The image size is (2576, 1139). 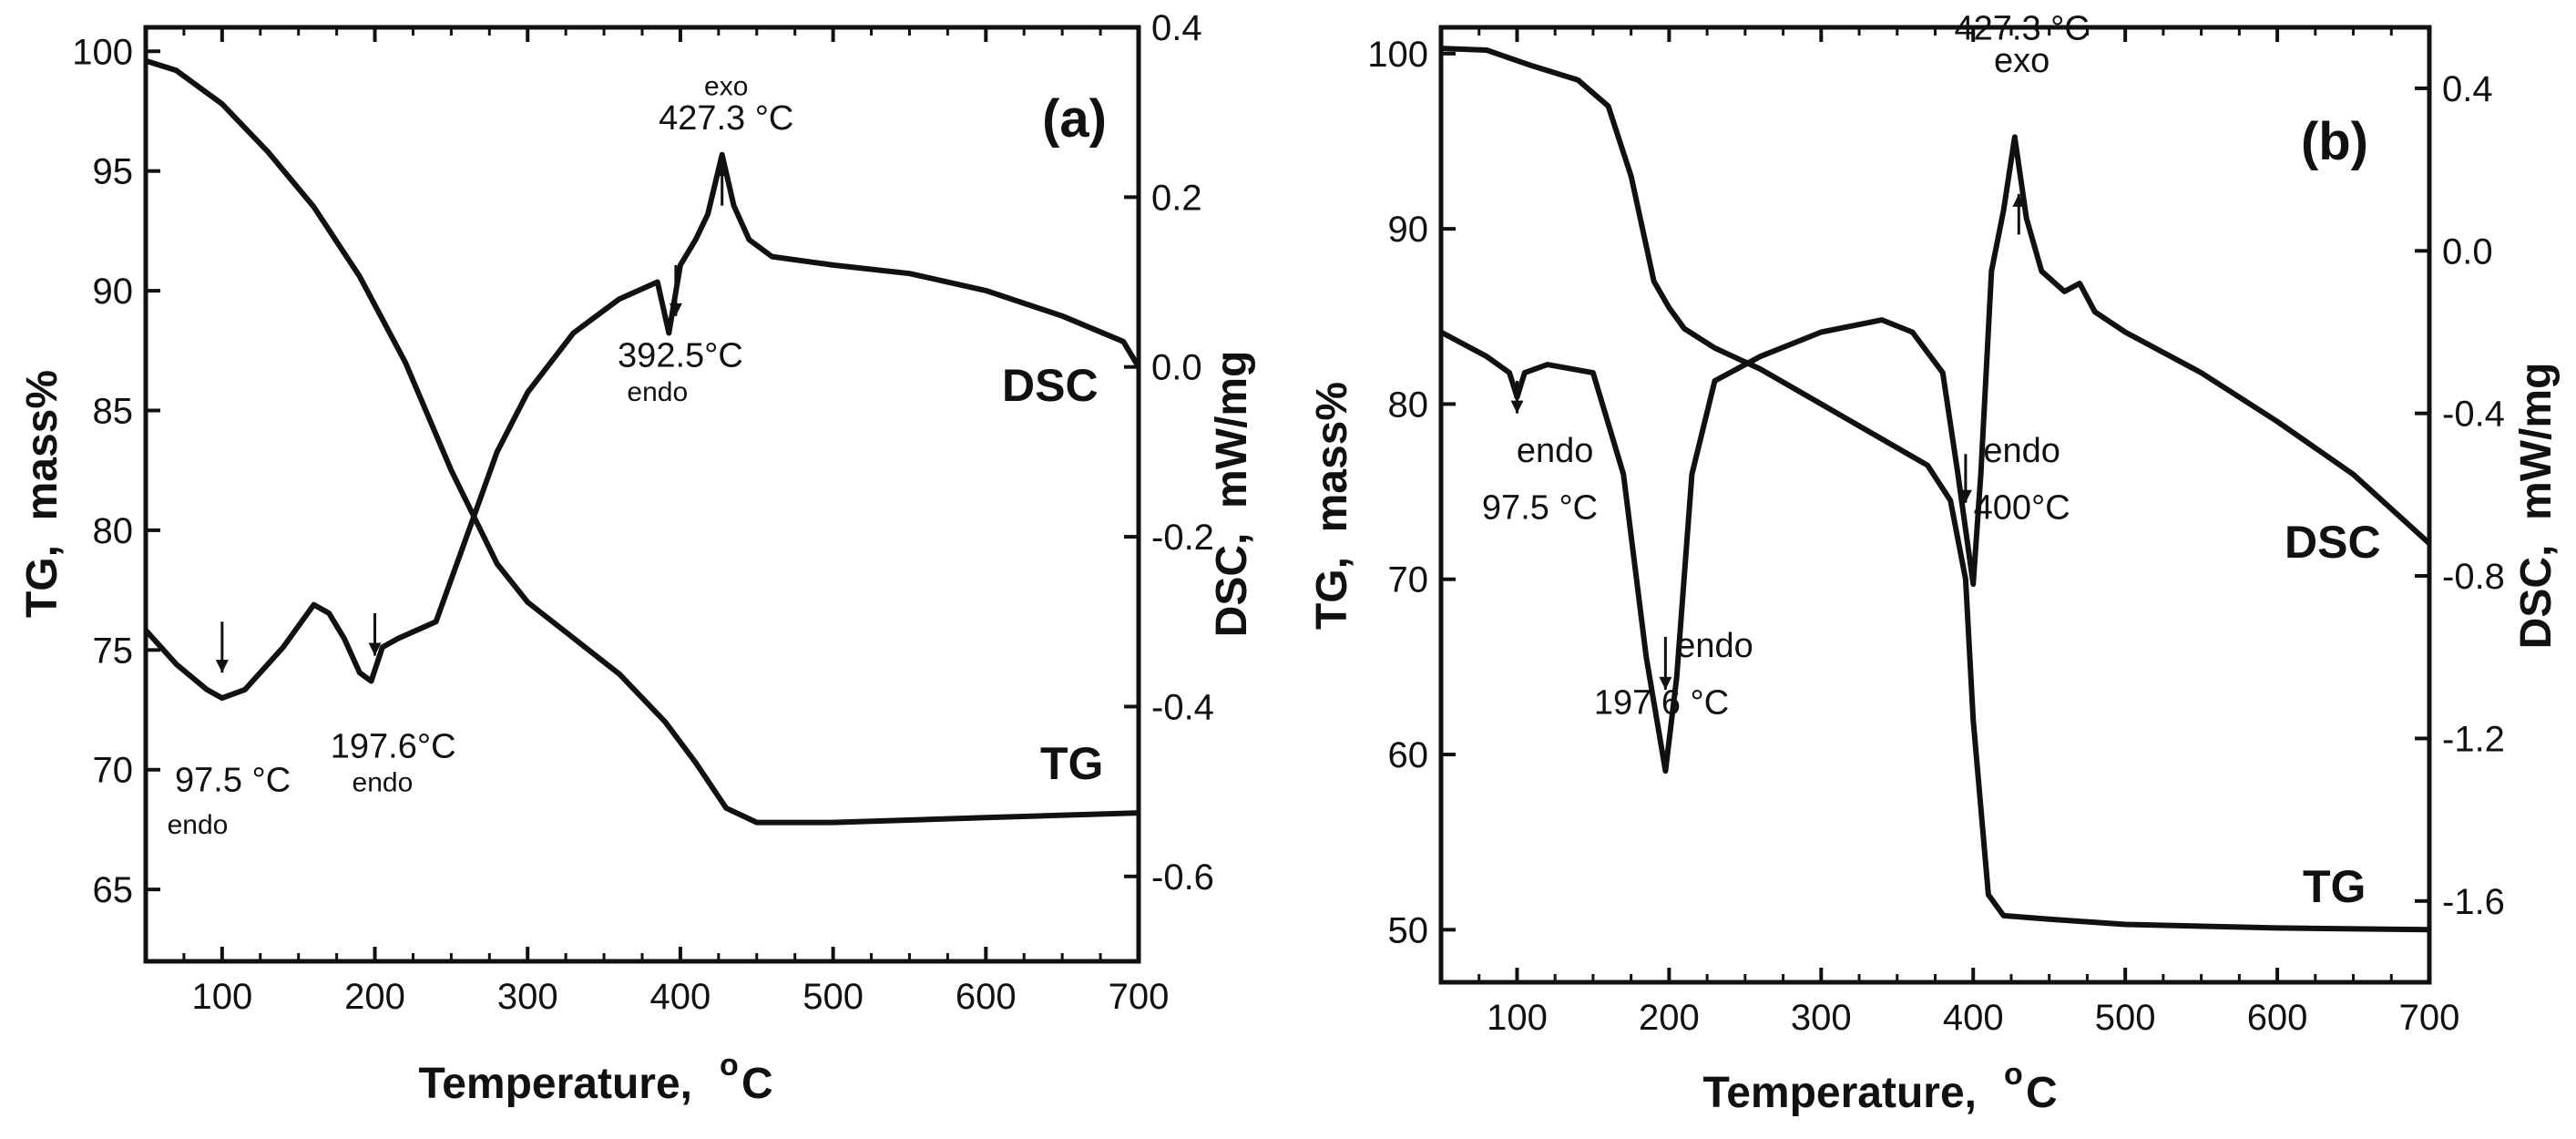 I want to click on curve-label-dsc-b: DSC, so click(x=2333, y=542).